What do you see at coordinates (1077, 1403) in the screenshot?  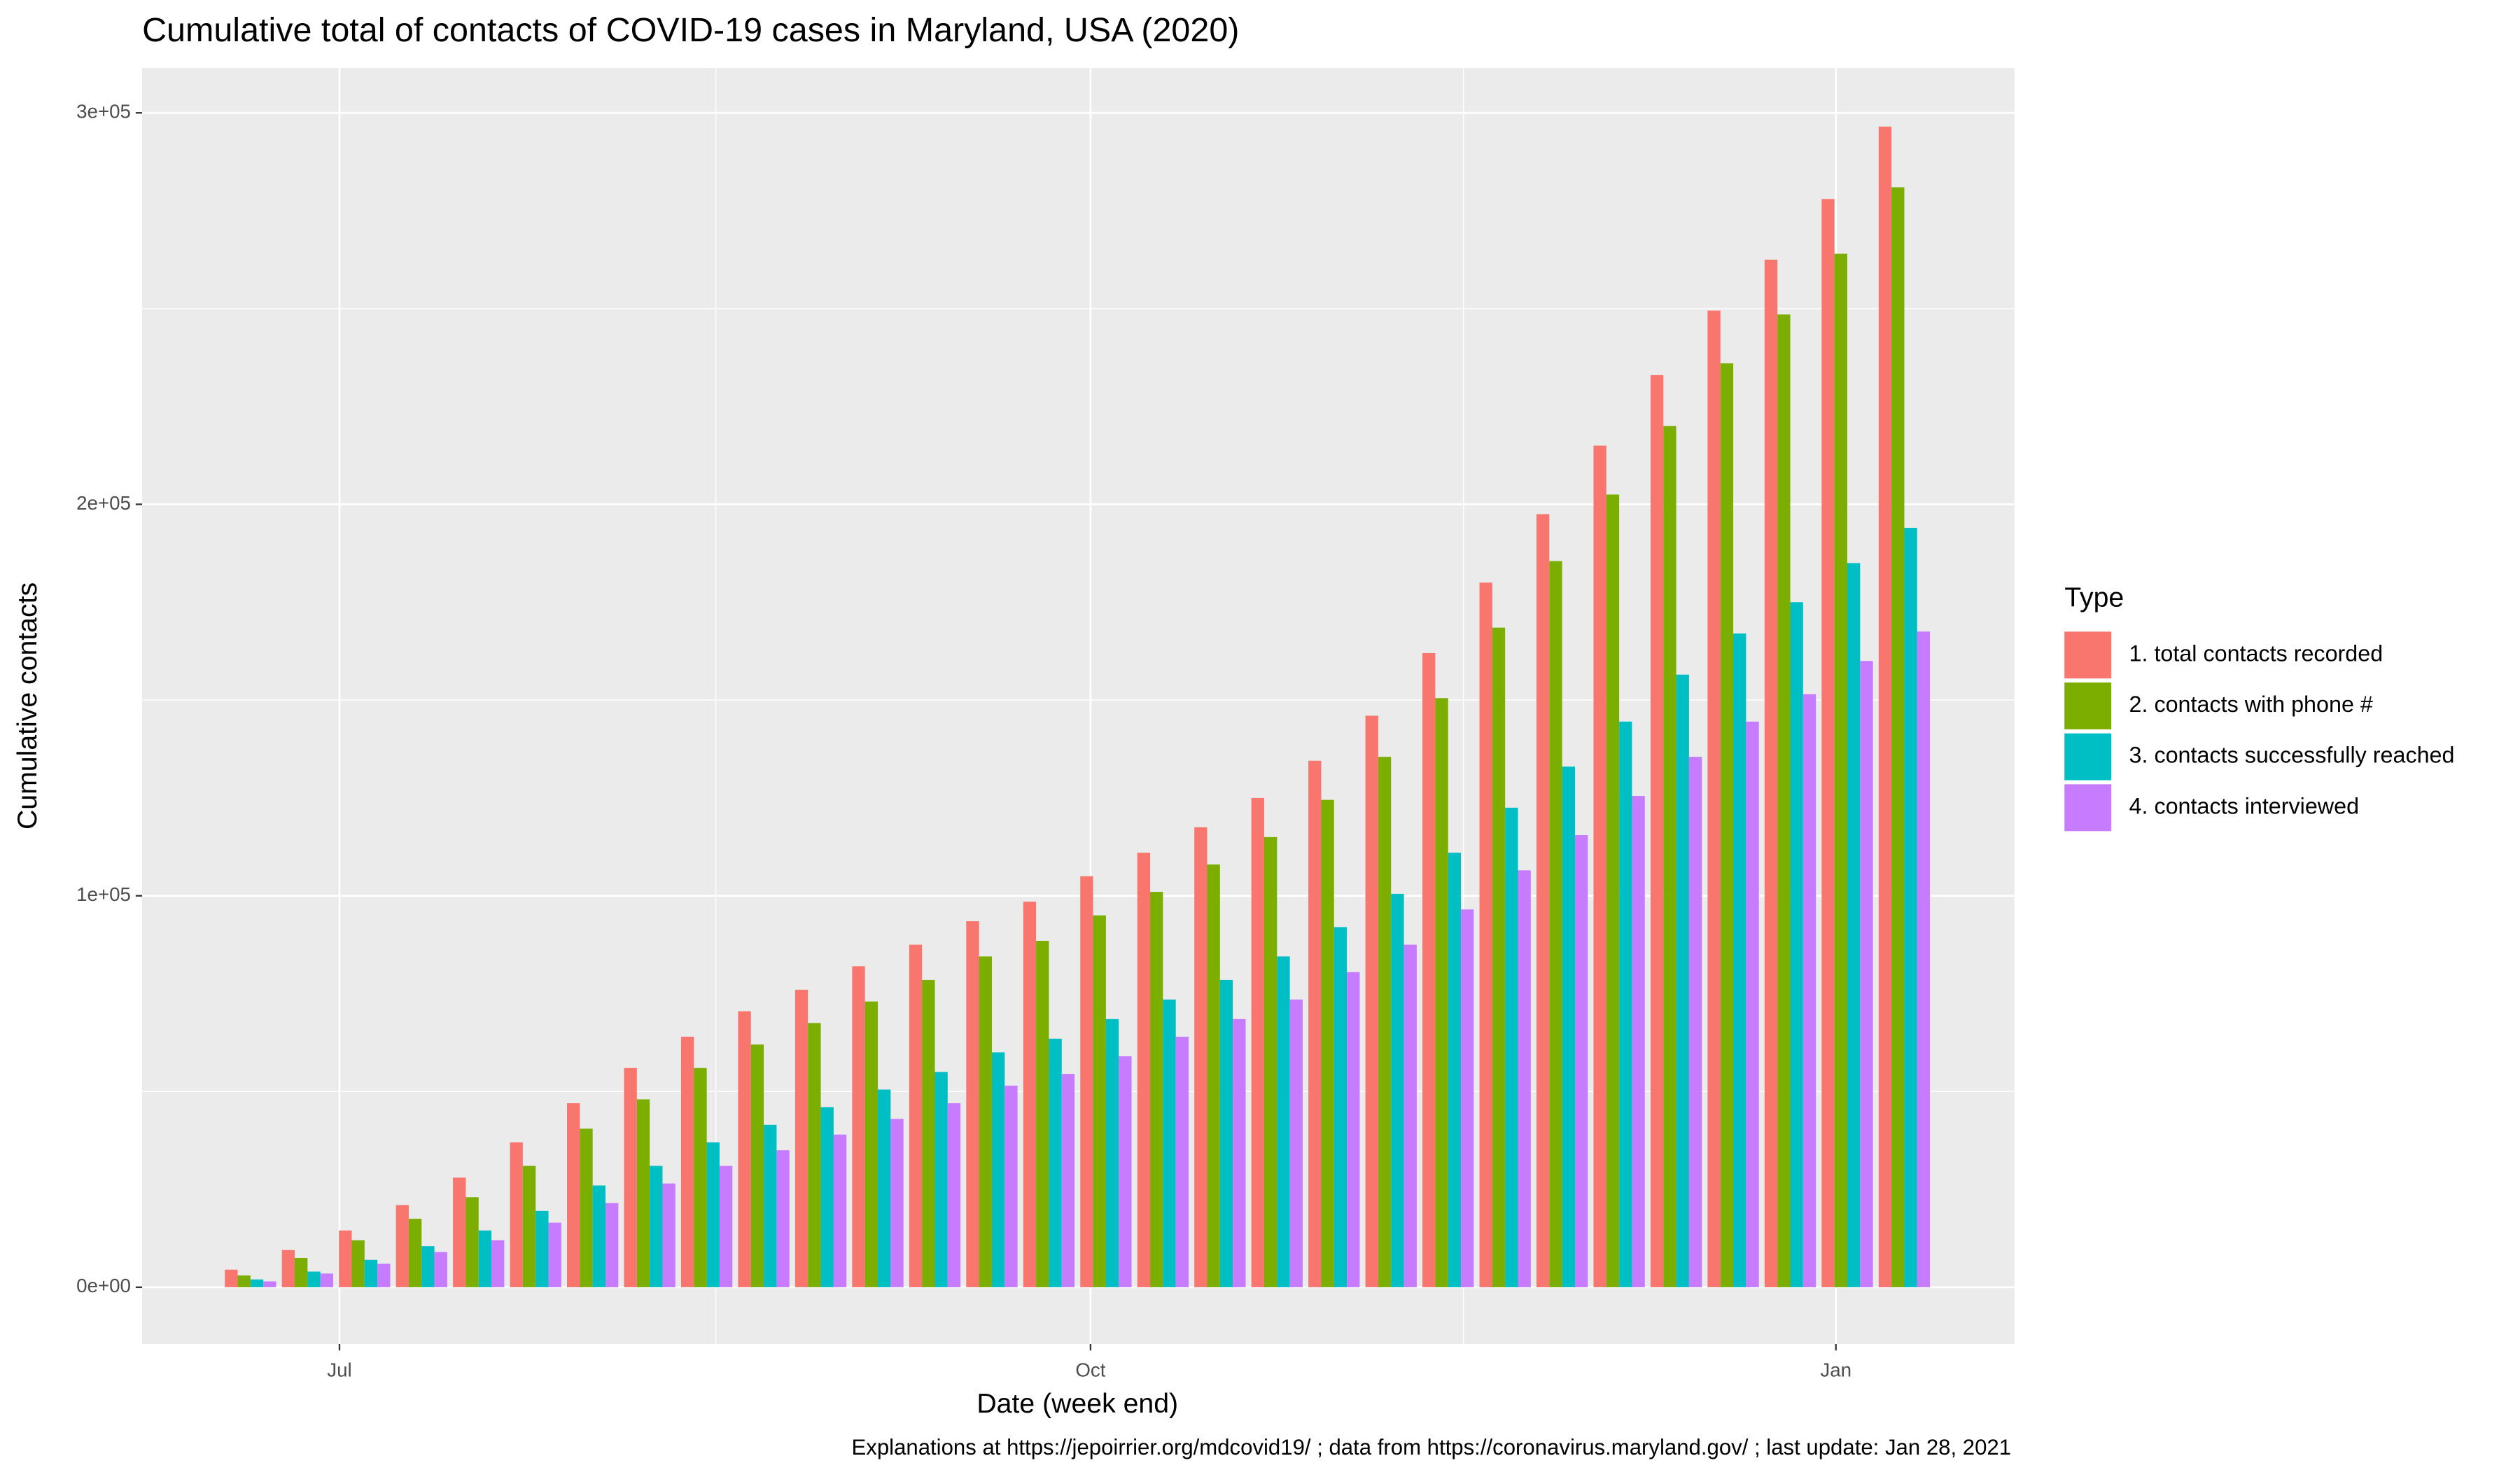 I see `x-axis-title: Date (week end)` at bounding box center [1077, 1403].